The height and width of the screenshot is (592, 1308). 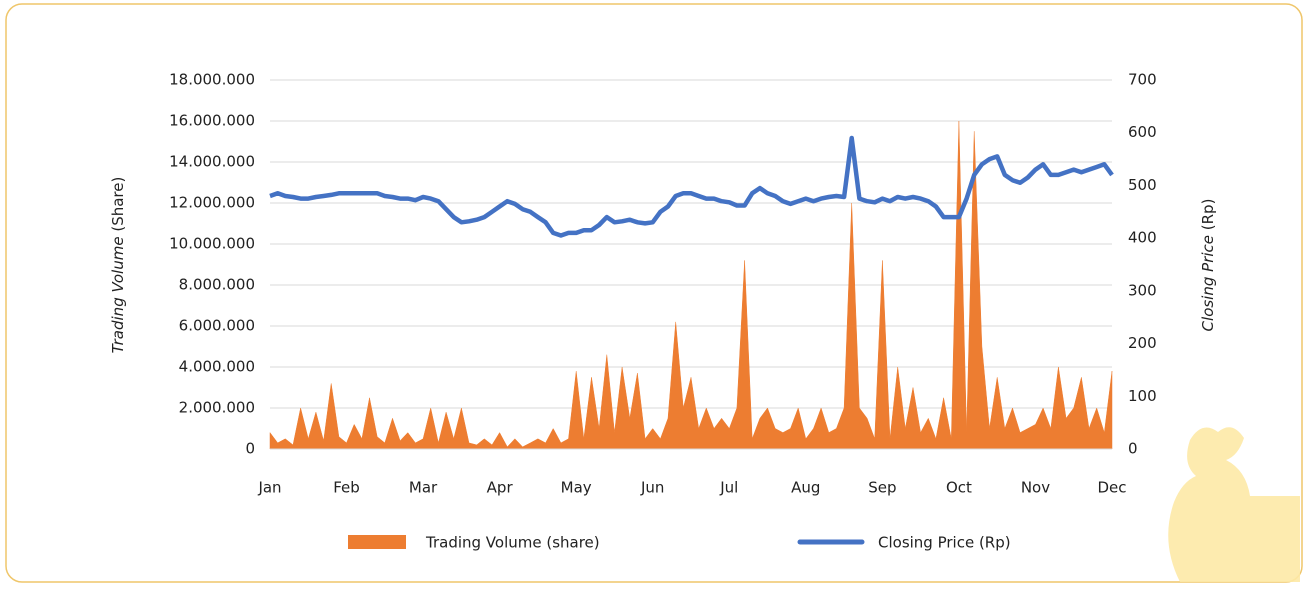 I want to click on x-tick-label: Oct, so click(x=959, y=488).